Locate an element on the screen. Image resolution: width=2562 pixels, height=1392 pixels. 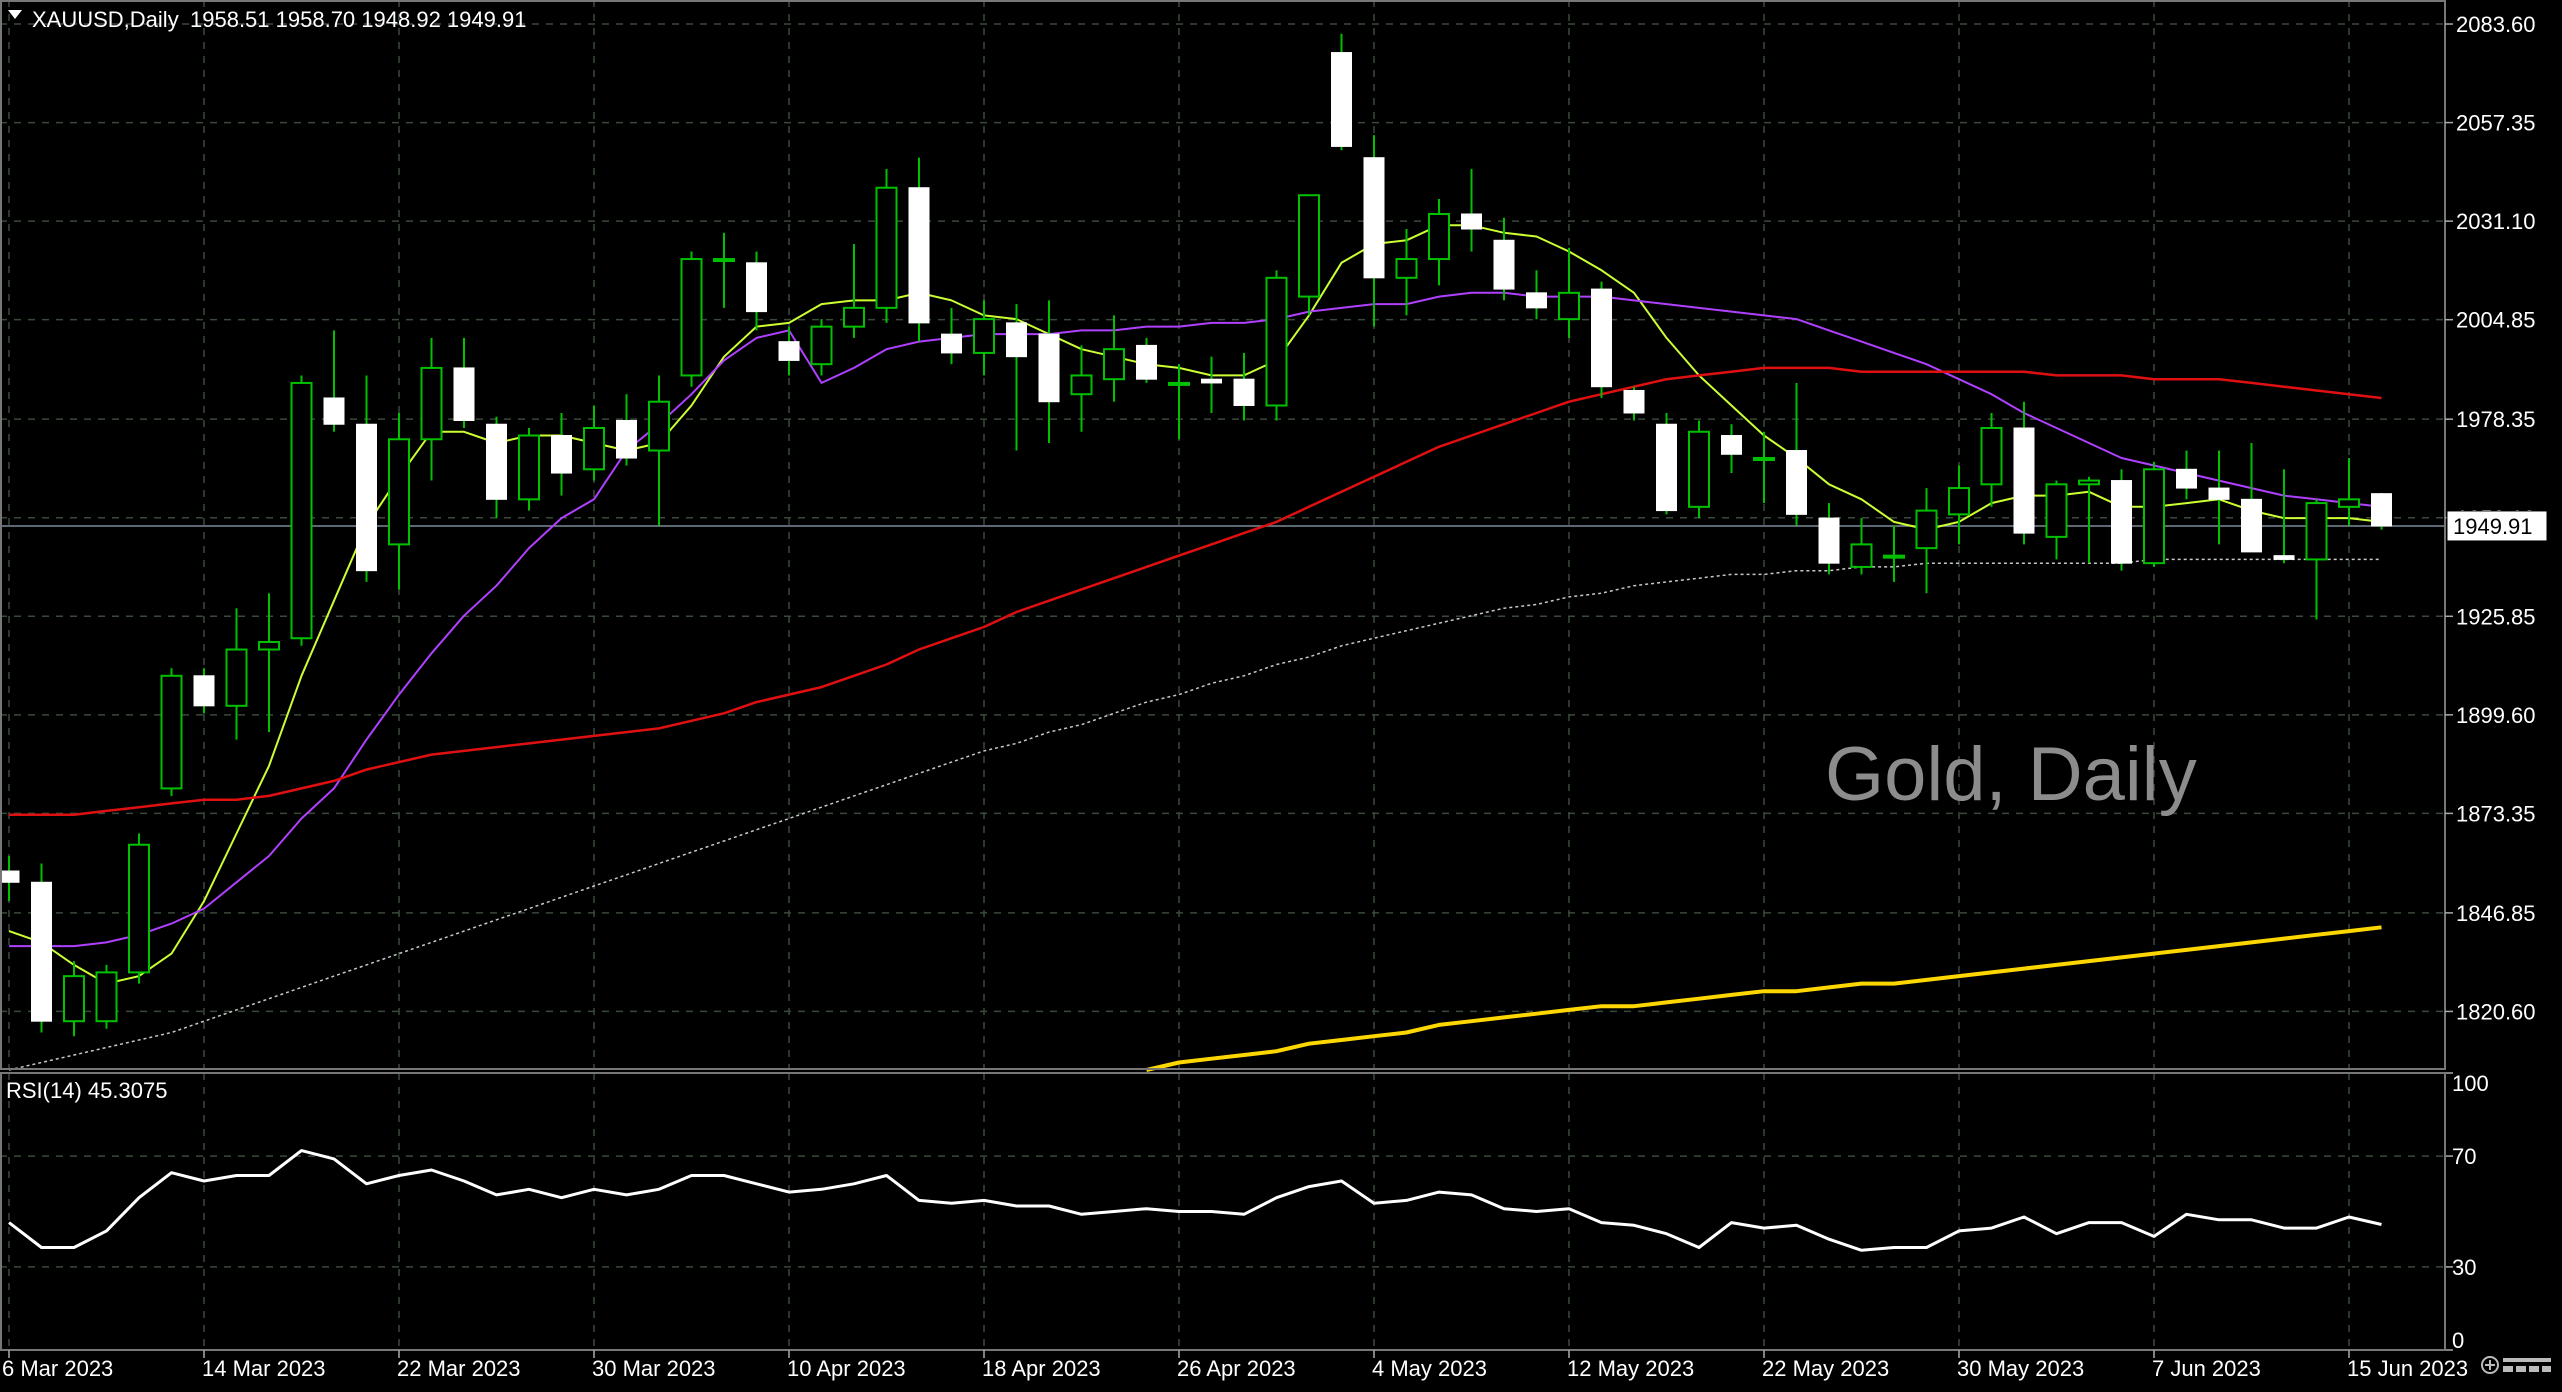
current-price-box is located at coordinates (2497, 526).